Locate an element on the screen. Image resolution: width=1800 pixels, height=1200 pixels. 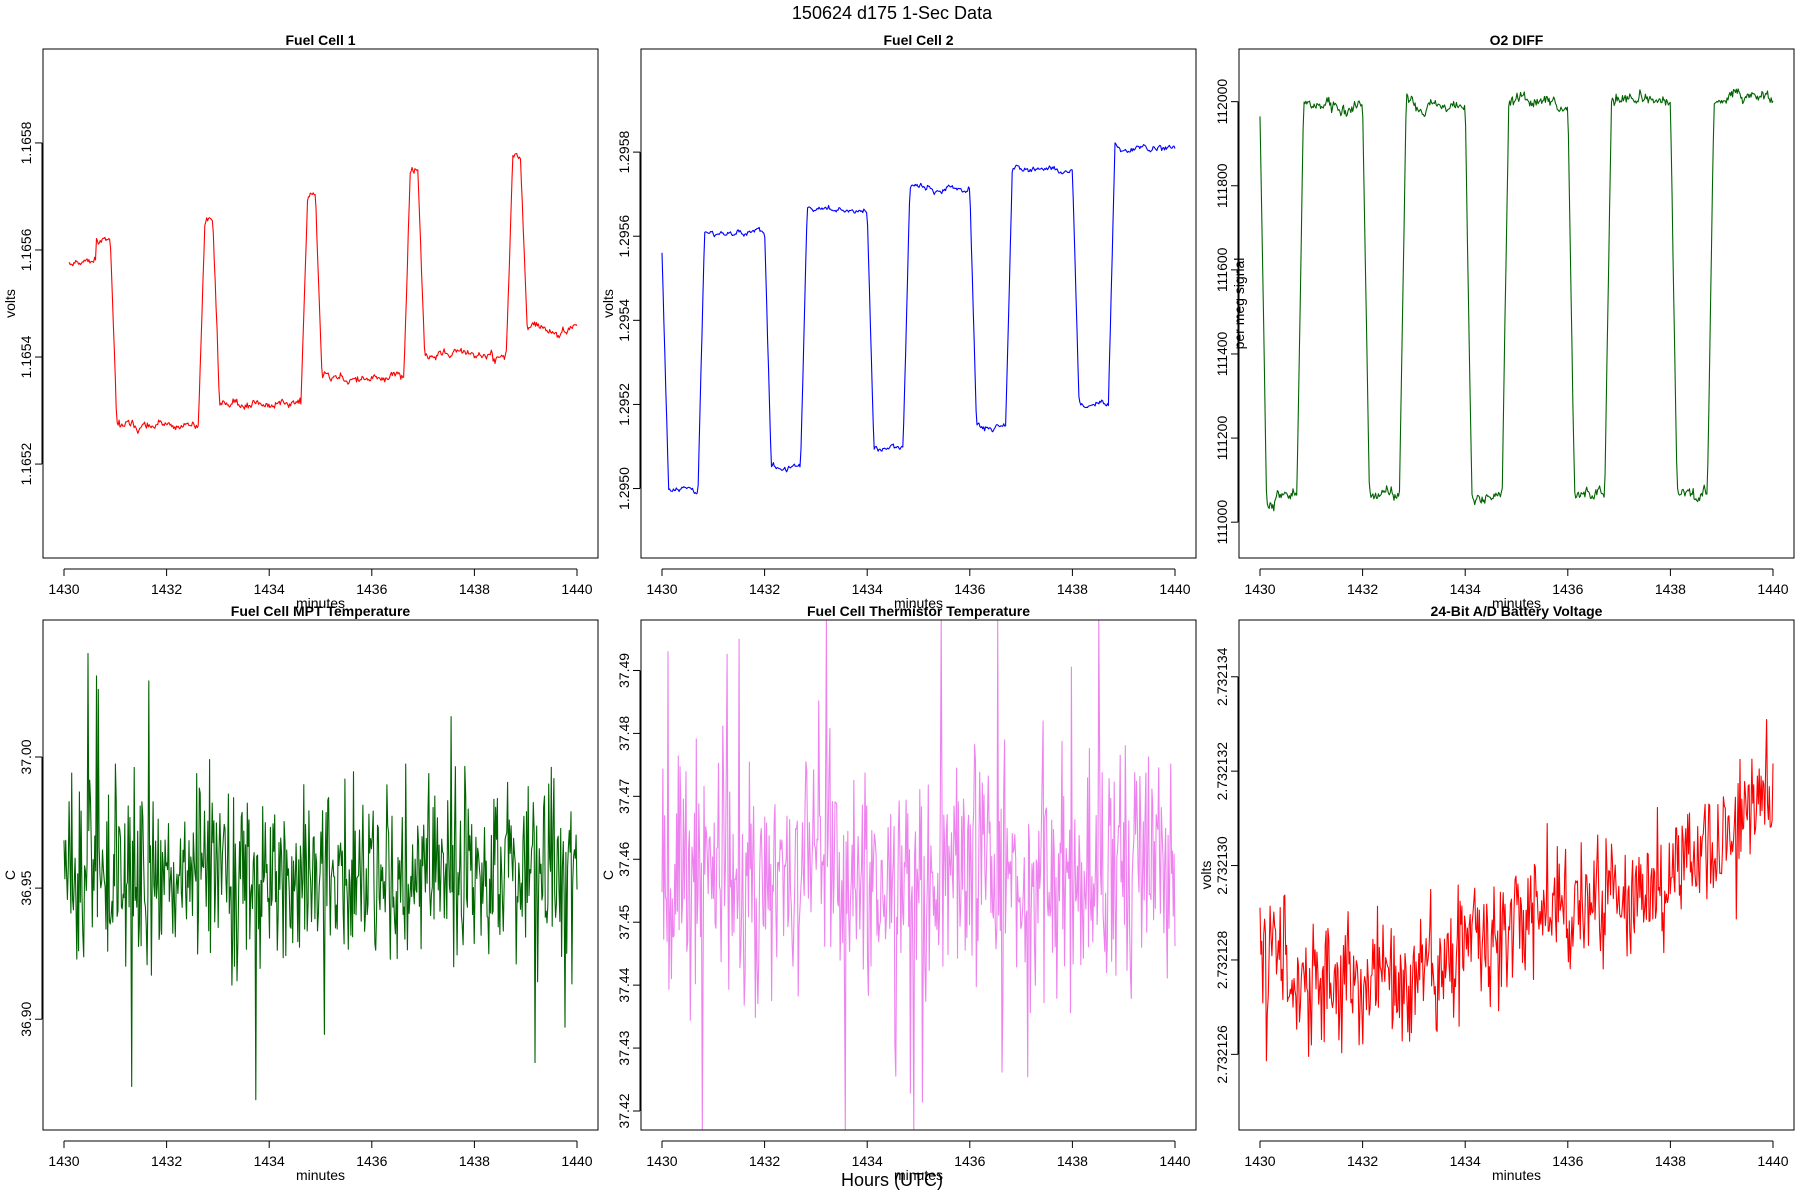
panel-title: Fuel Cell MPT Temperature is located at coordinates (321, 611).